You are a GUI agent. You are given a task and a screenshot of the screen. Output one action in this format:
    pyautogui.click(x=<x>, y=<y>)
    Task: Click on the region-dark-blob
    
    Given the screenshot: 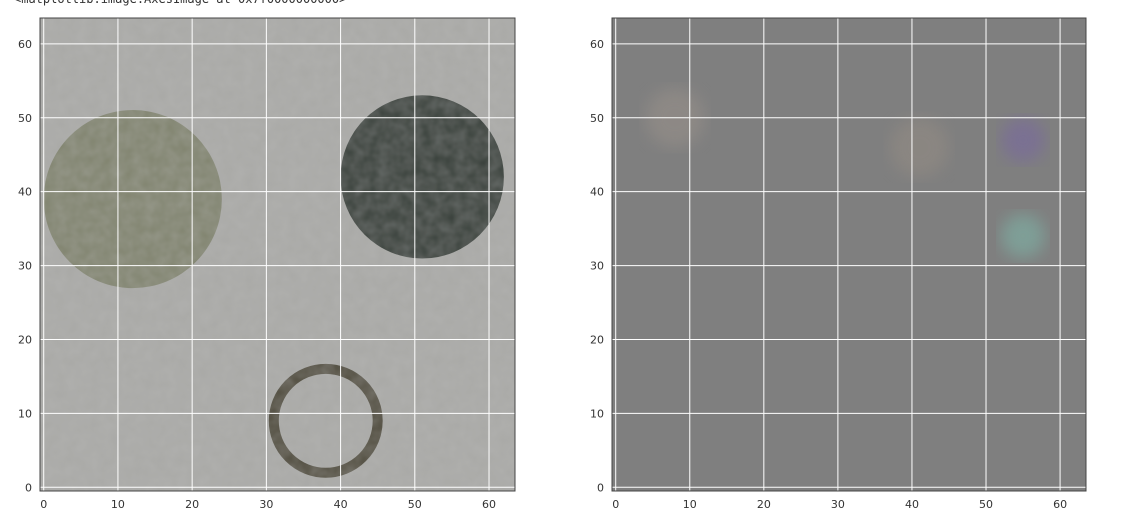 What is the action you would take?
    pyautogui.click(x=422, y=177)
    